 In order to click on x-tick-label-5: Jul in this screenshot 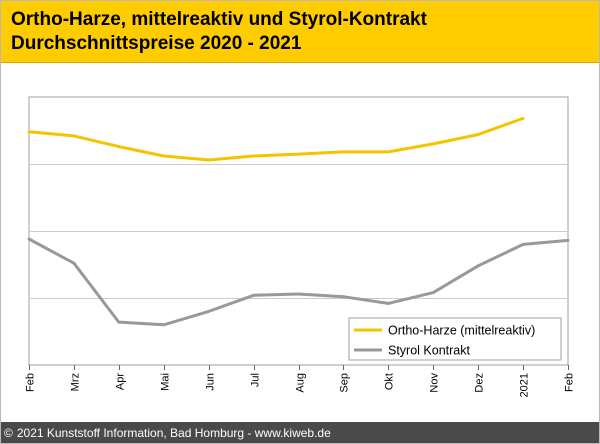, I will do `click(256, 380)`.